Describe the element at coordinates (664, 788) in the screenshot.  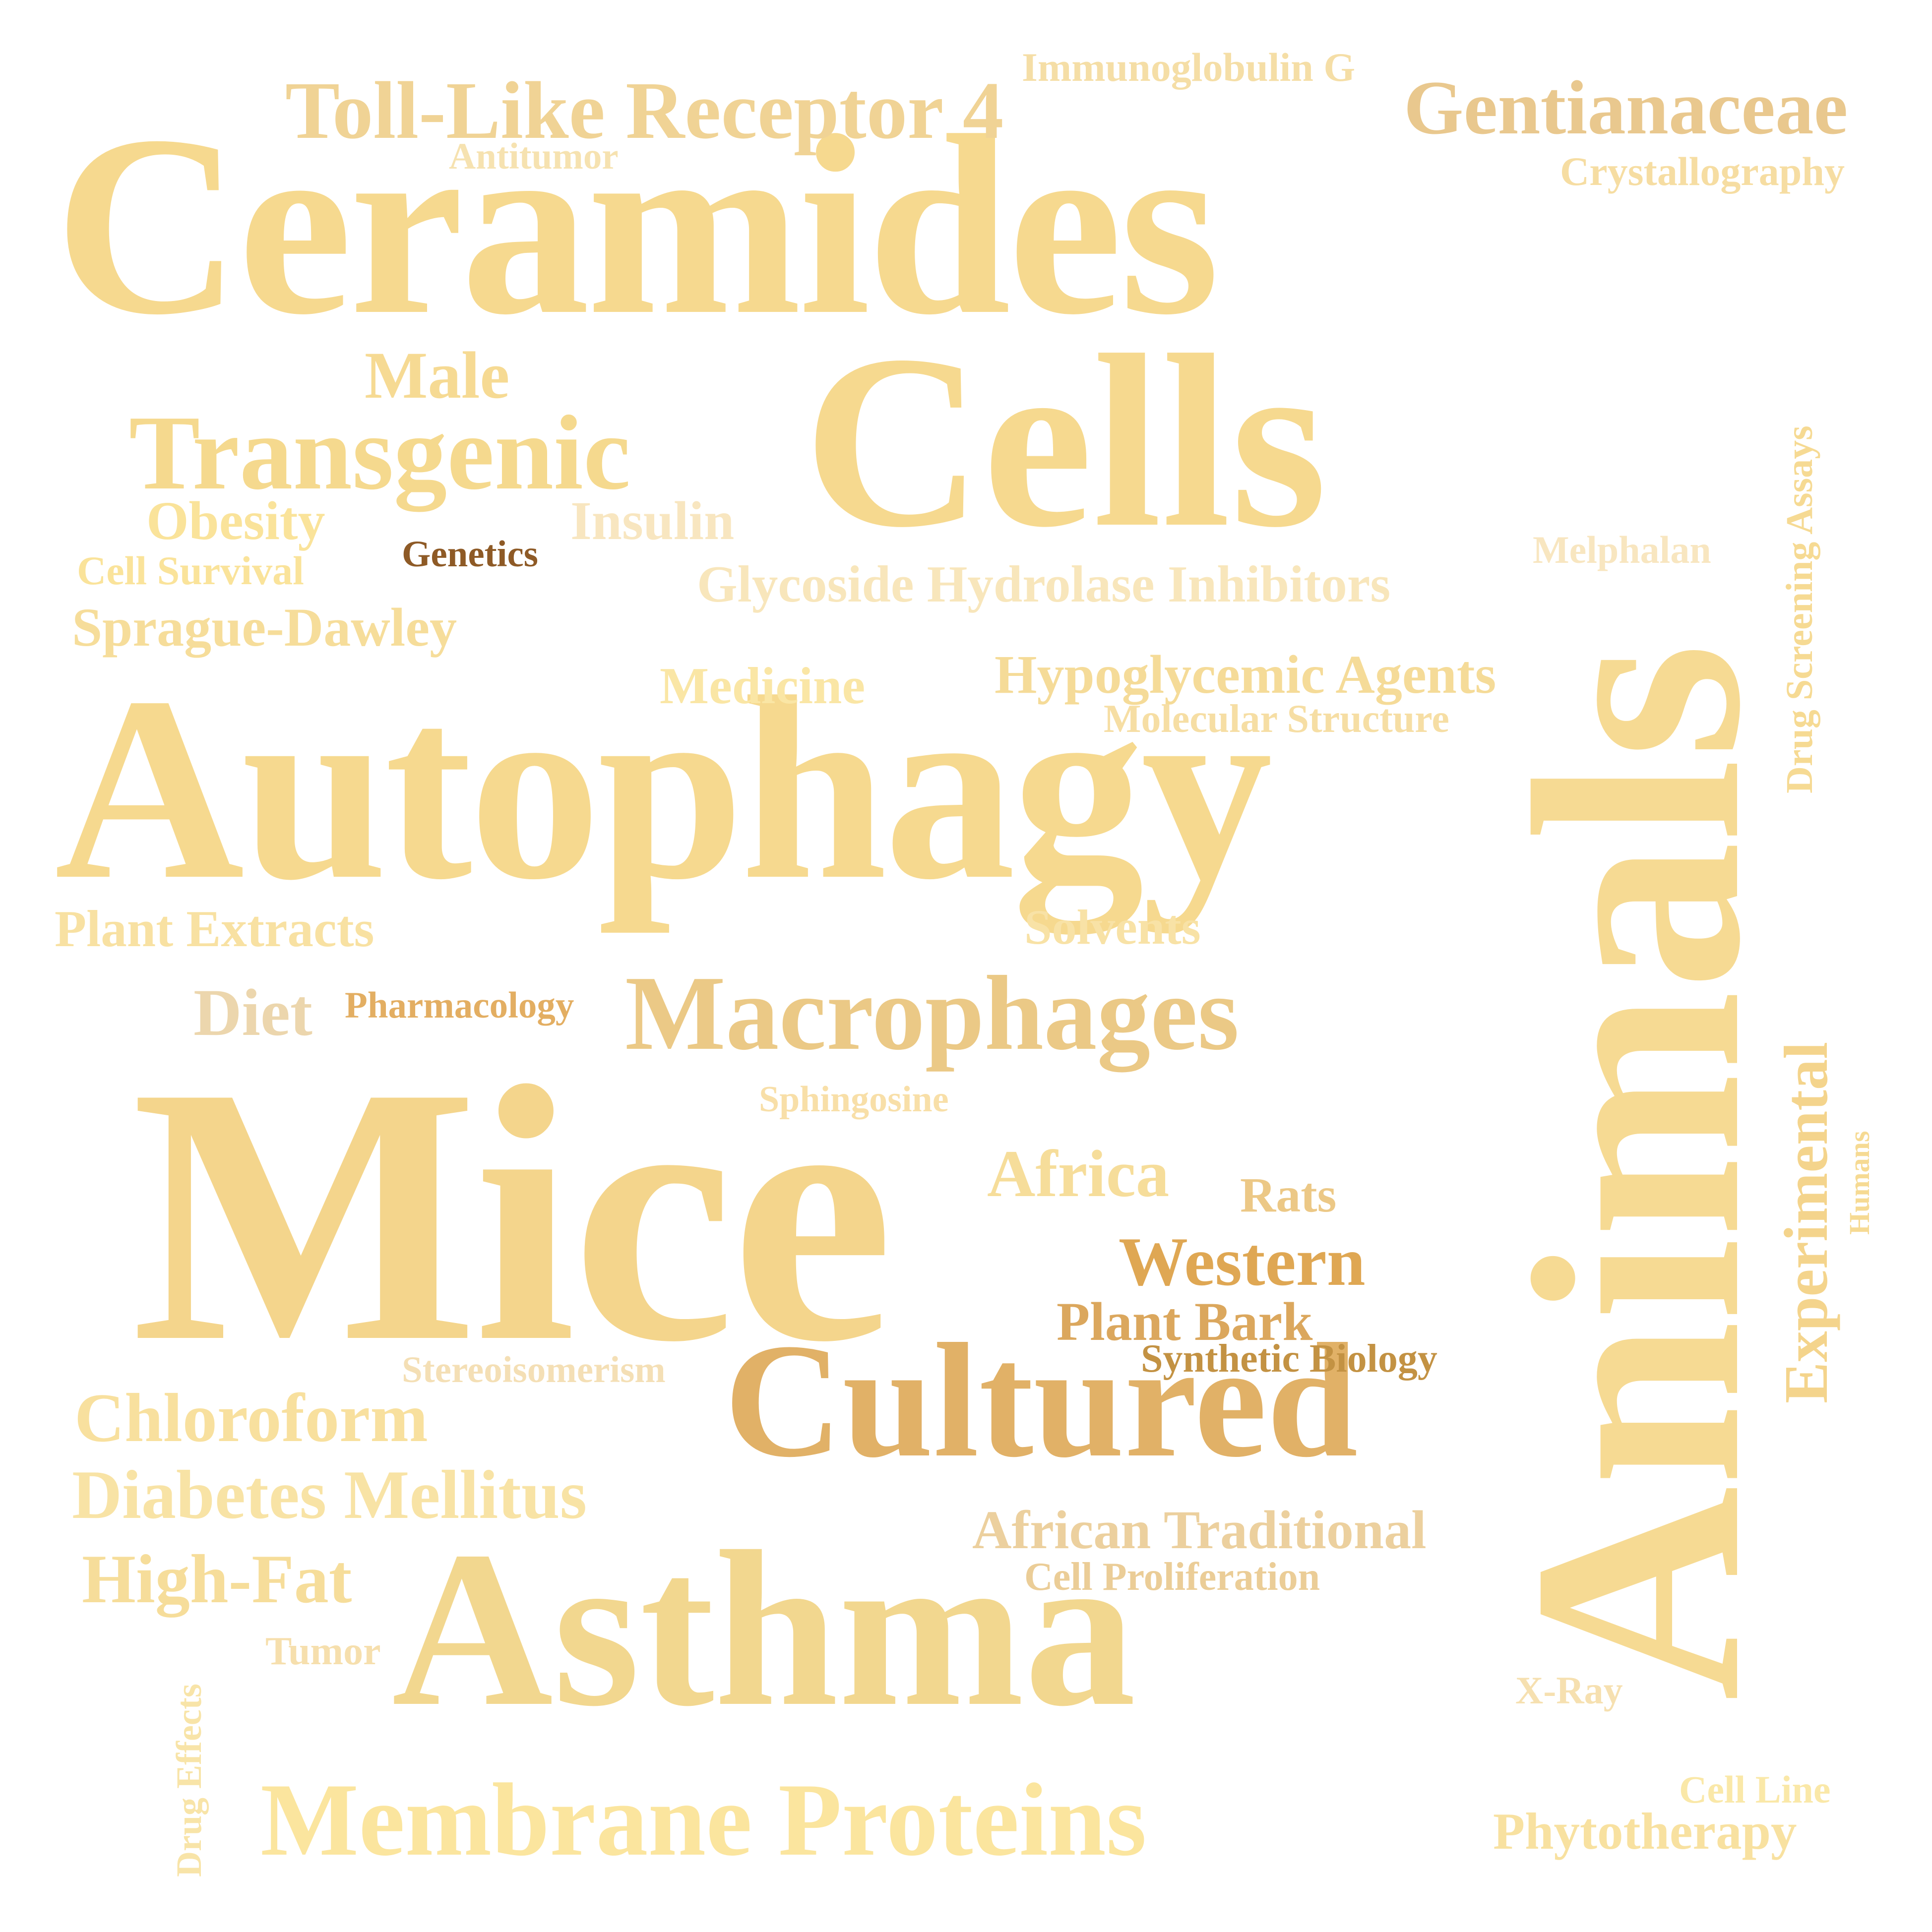
I see `word-autophagy: Autophagy` at that location.